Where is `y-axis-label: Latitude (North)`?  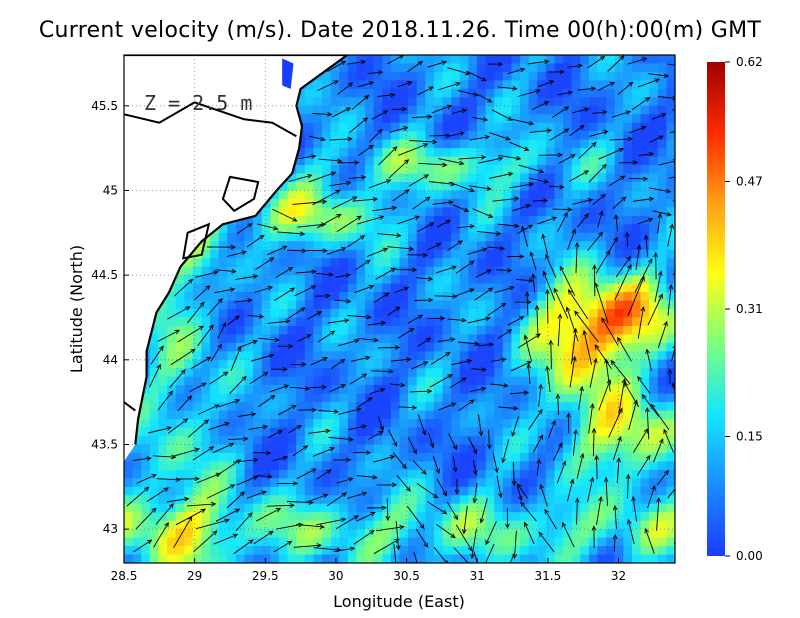 y-axis-label: Latitude (North) is located at coordinates (76, 309).